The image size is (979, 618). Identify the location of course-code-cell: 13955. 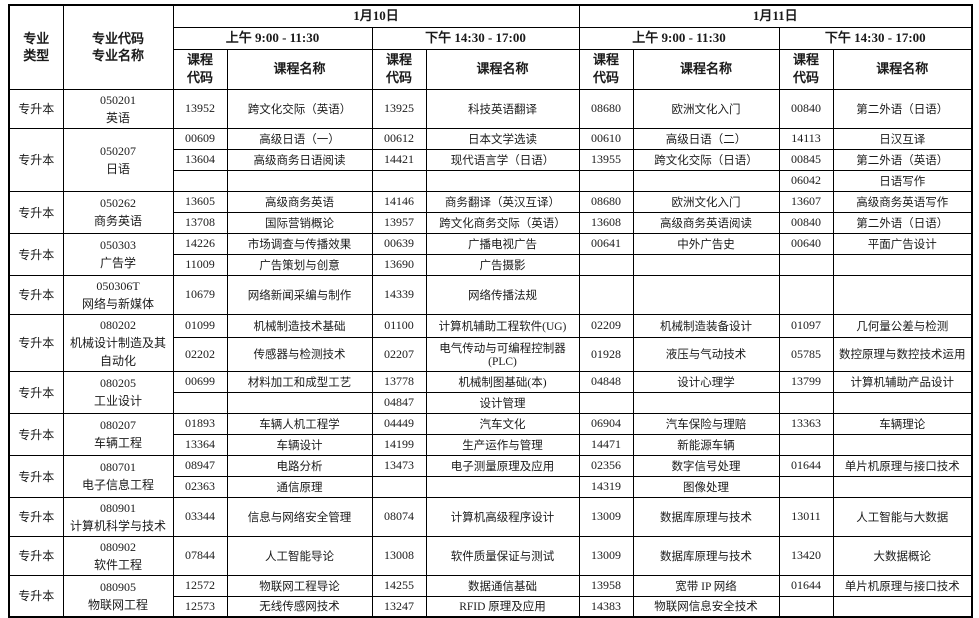
(606, 159).